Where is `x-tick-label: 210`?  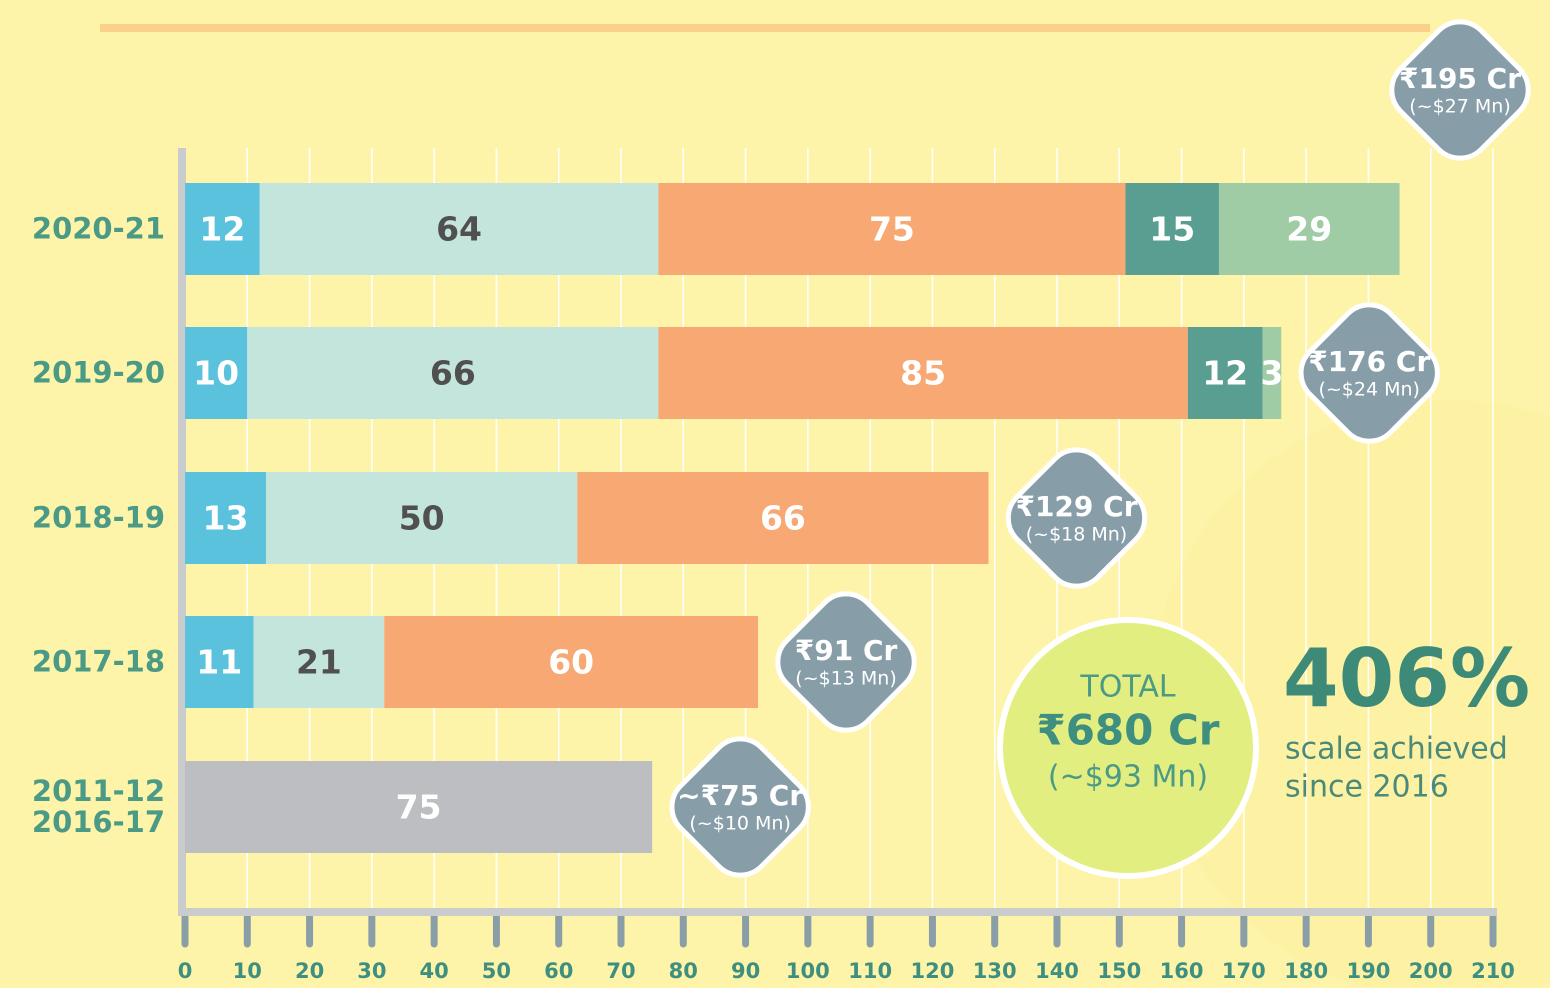 x-tick-label: 210 is located at coordinates (1493, 971).